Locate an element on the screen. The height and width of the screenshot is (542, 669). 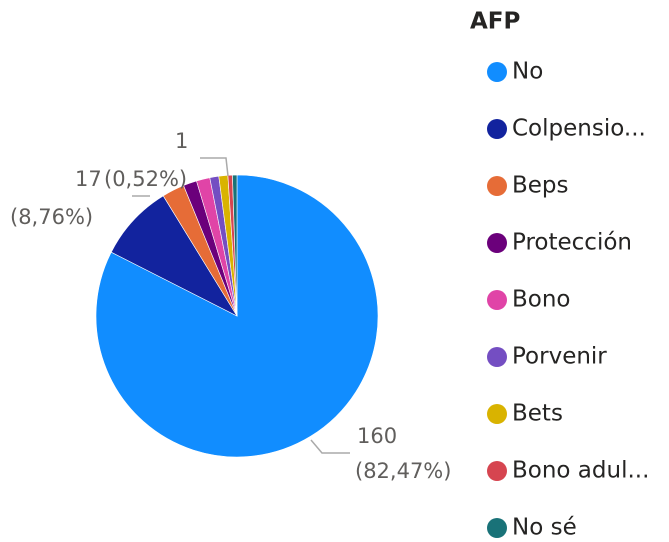
legend-label: No sé is located at coordinates (544, 528).